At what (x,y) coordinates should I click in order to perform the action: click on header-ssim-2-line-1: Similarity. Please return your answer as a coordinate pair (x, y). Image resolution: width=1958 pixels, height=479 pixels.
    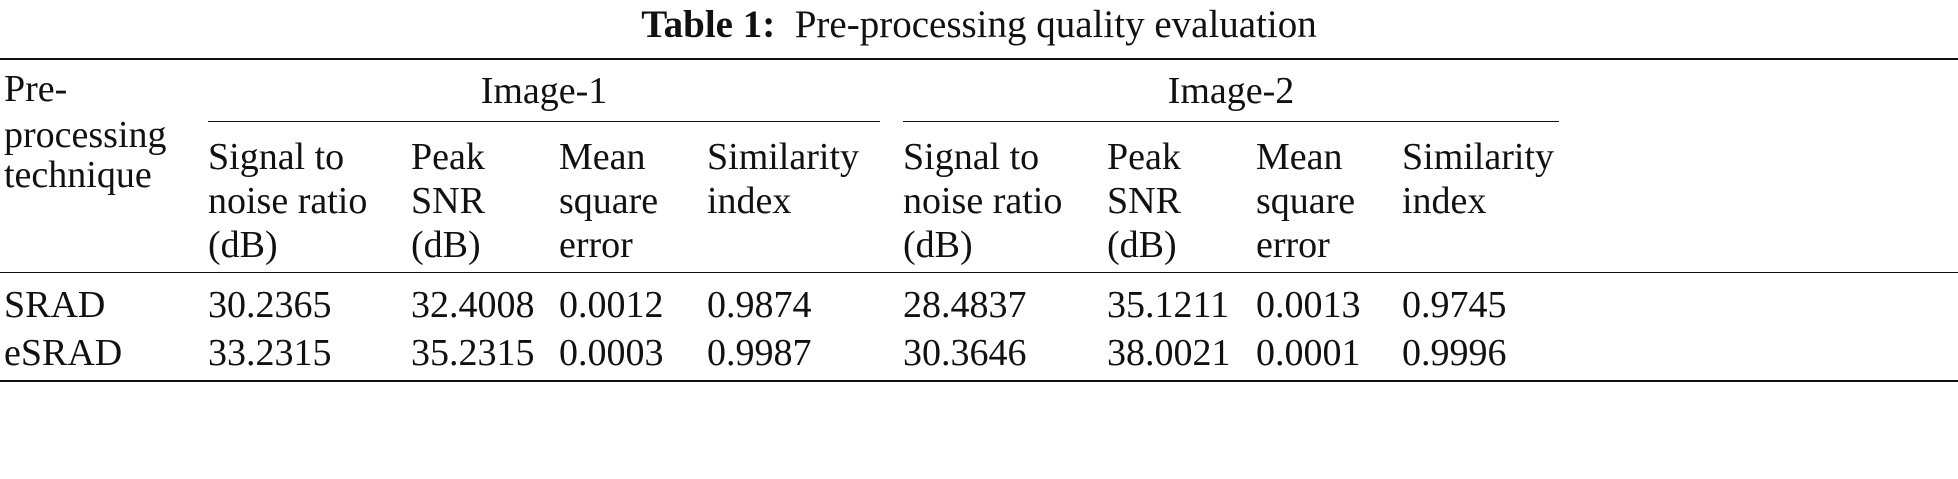
    Looking at the image, I should click on (1478, 157).